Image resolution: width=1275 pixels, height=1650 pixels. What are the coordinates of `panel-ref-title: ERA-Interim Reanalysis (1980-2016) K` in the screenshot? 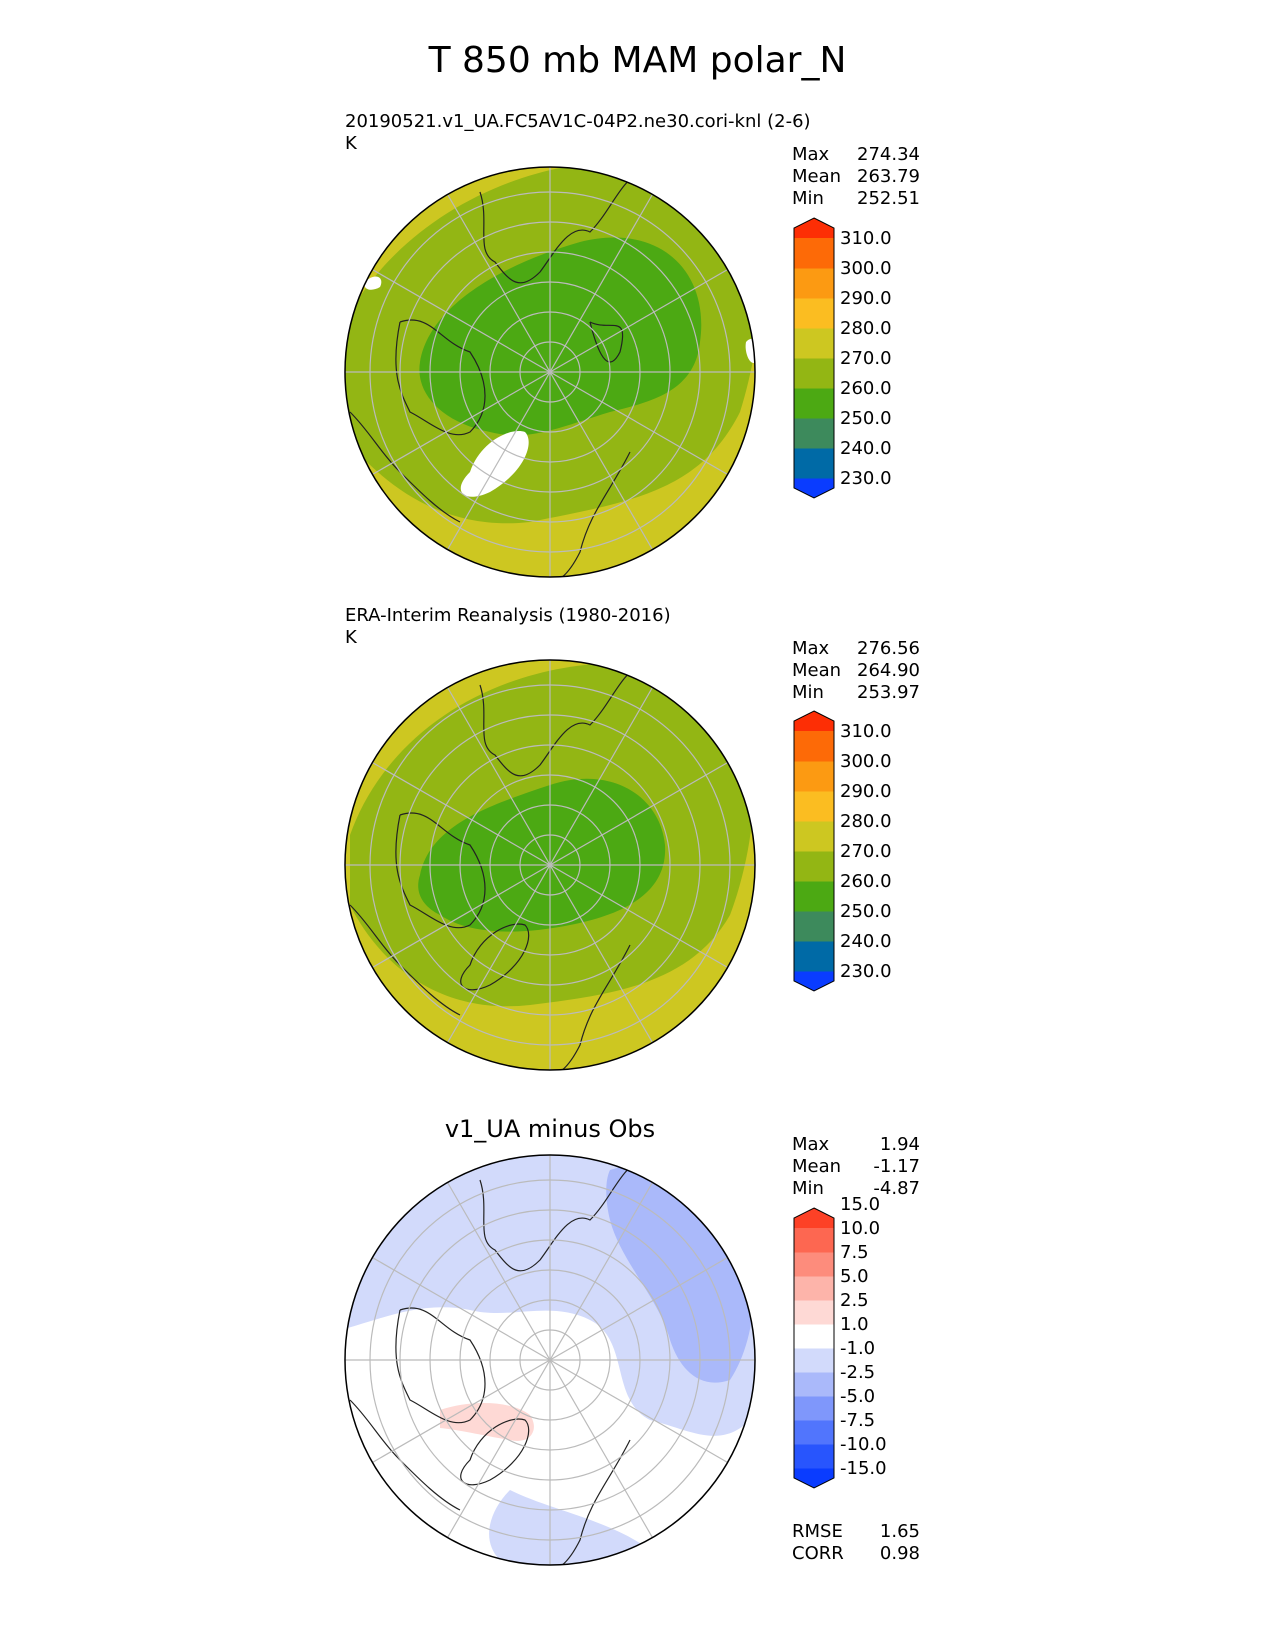 It's located at (508, 627).